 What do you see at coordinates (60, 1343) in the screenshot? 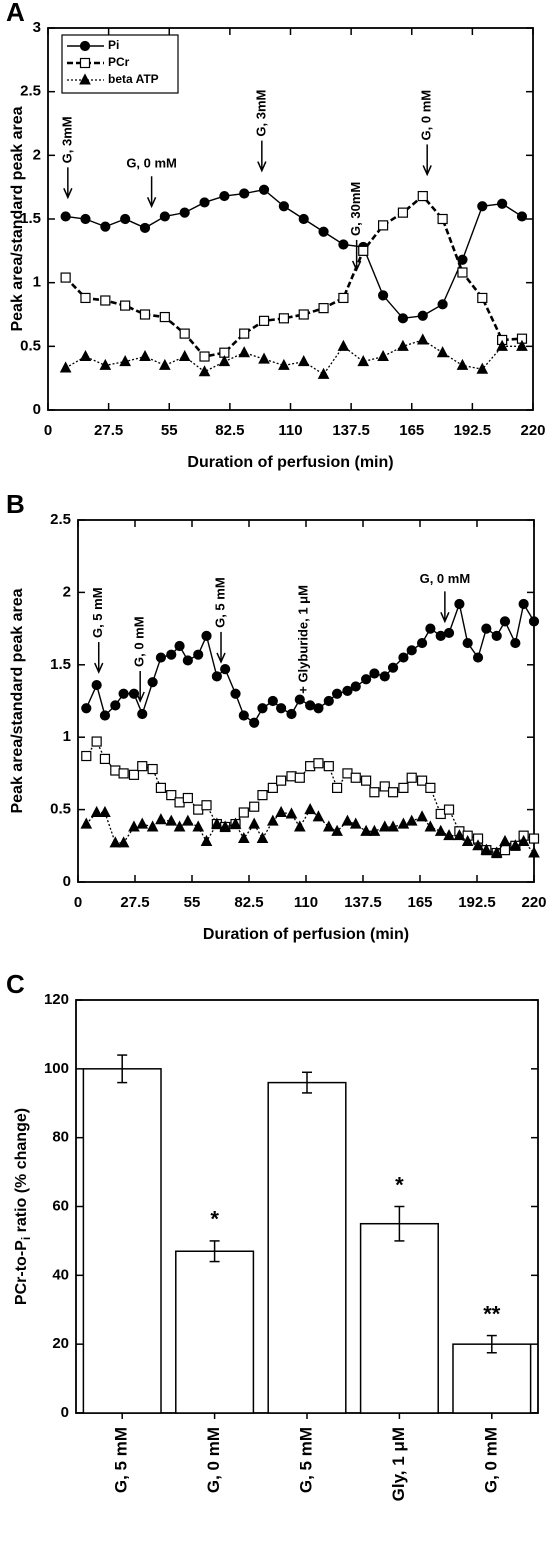
I see `y-tick-label: 20` at bounding box center [60, 1343].